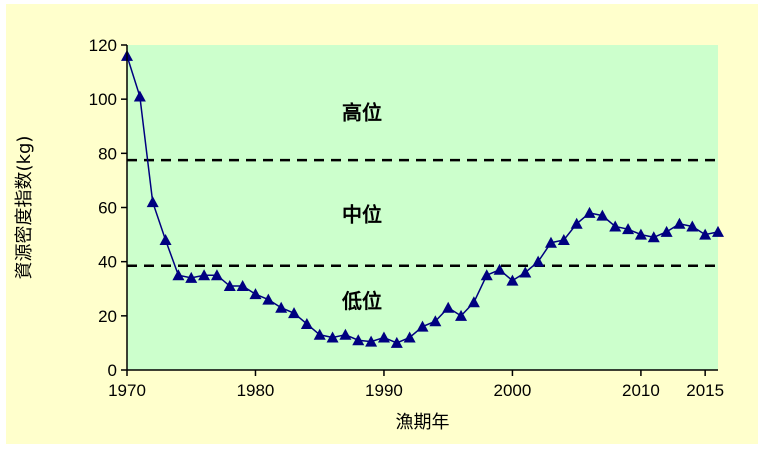  Describe the element at coordinates (641, 390) in the screenshot. I see `x-tick-label: 2010` at that location.